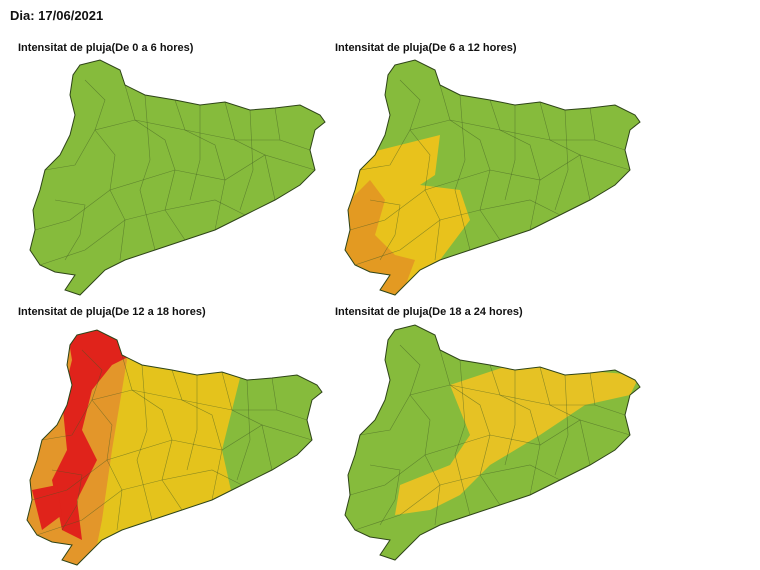  Describe the element at coordinates (426, 48) in the screenshot. I see `map-title: Intensitat de pluja(De 6 a 12 hores)` at that location.